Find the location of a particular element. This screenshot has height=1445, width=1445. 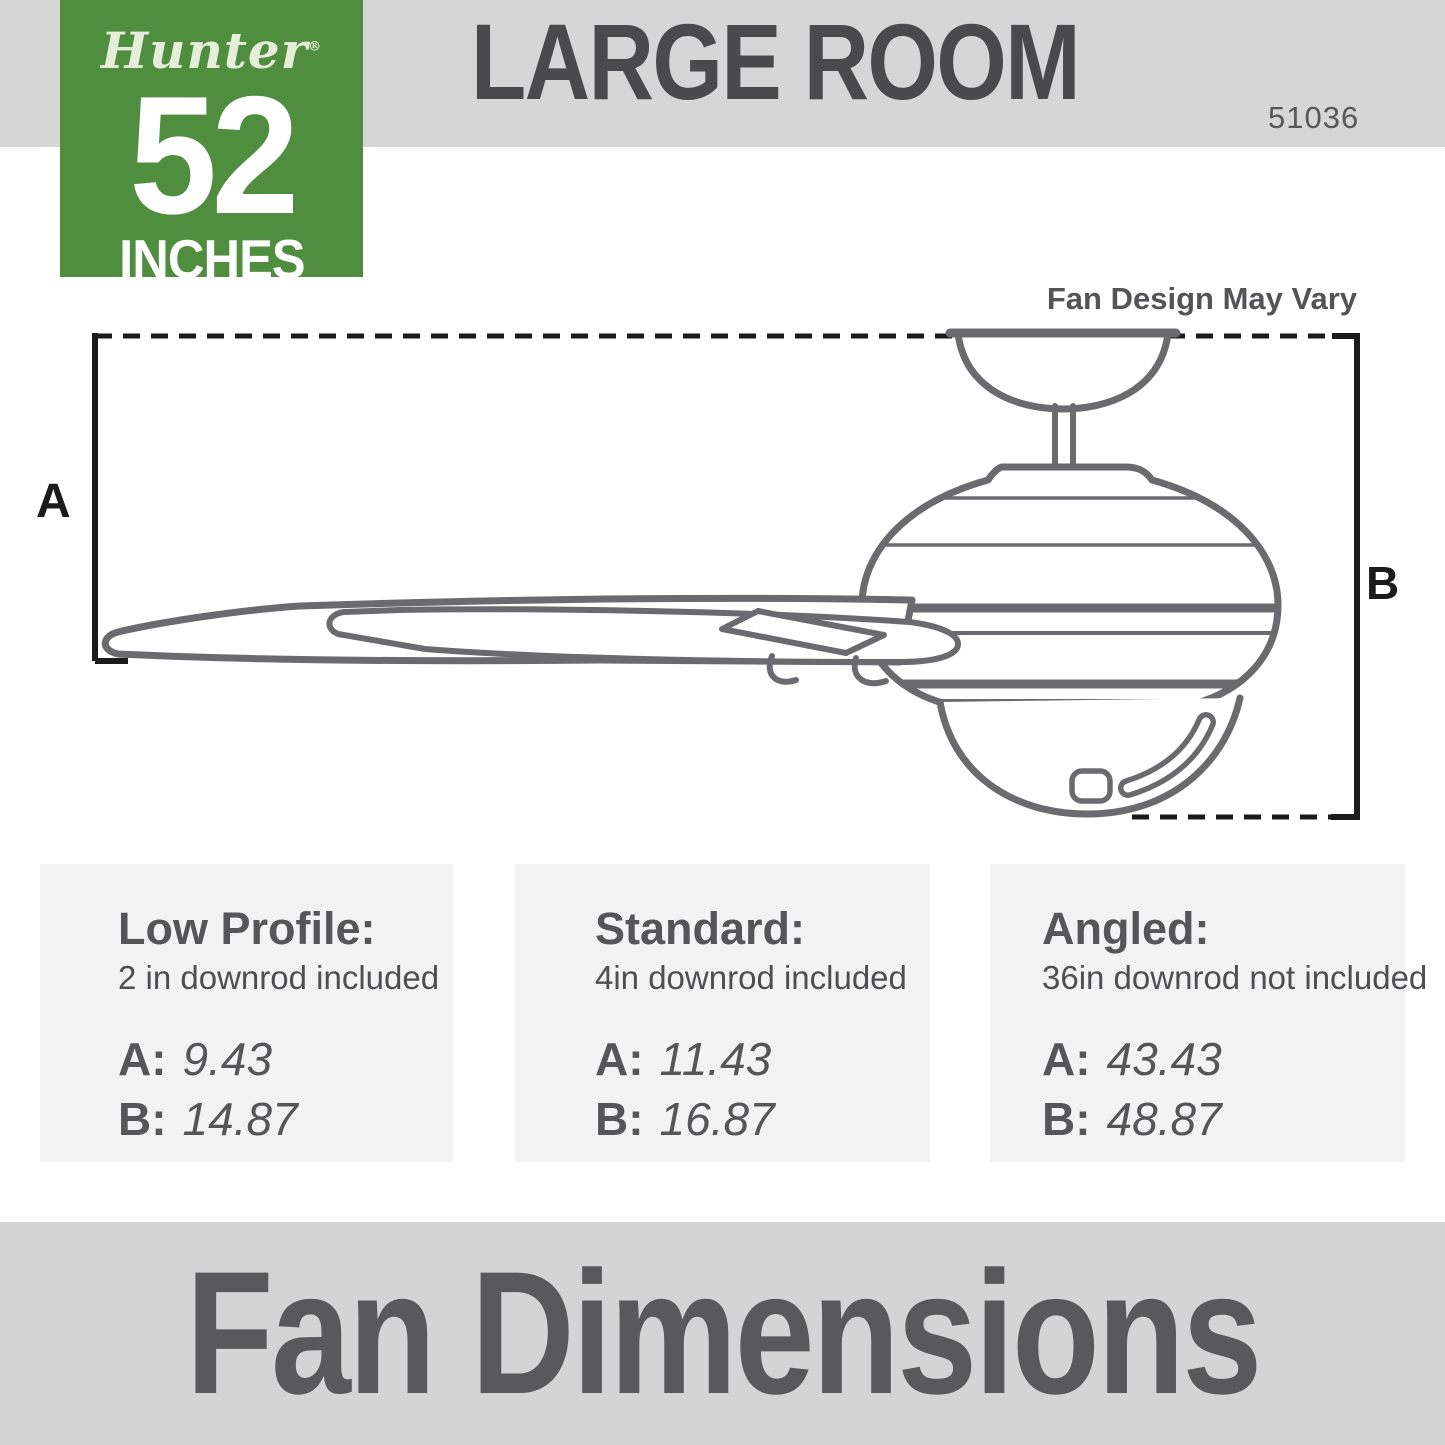

hunter-logo-text: Hunter is located at coordinates (204, 50).